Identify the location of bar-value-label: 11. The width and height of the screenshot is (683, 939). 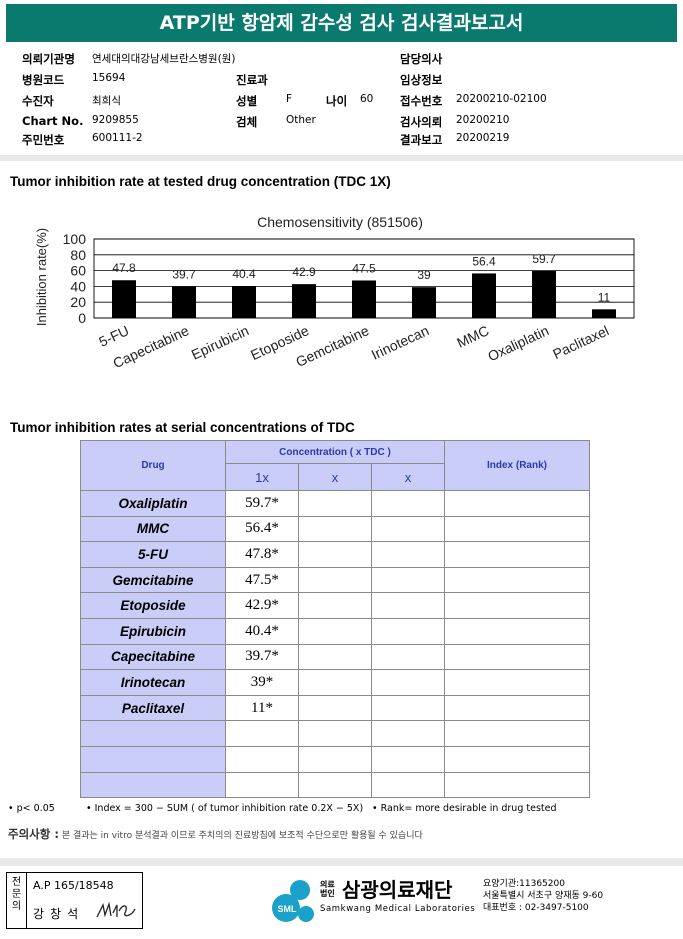
(604, 297).